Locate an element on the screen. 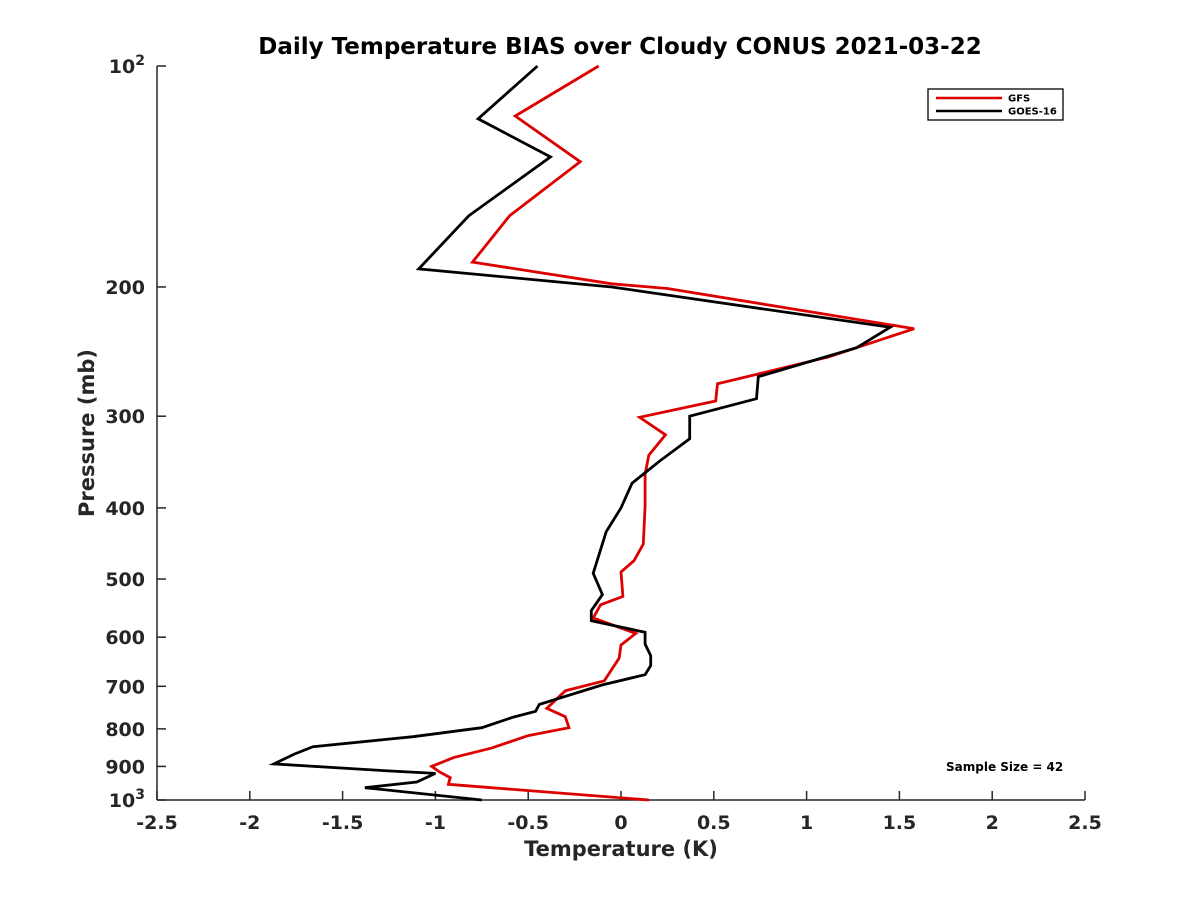 The width and height of the screenshot is (1200, 900). legend-box is located at coordinates (995, 104).